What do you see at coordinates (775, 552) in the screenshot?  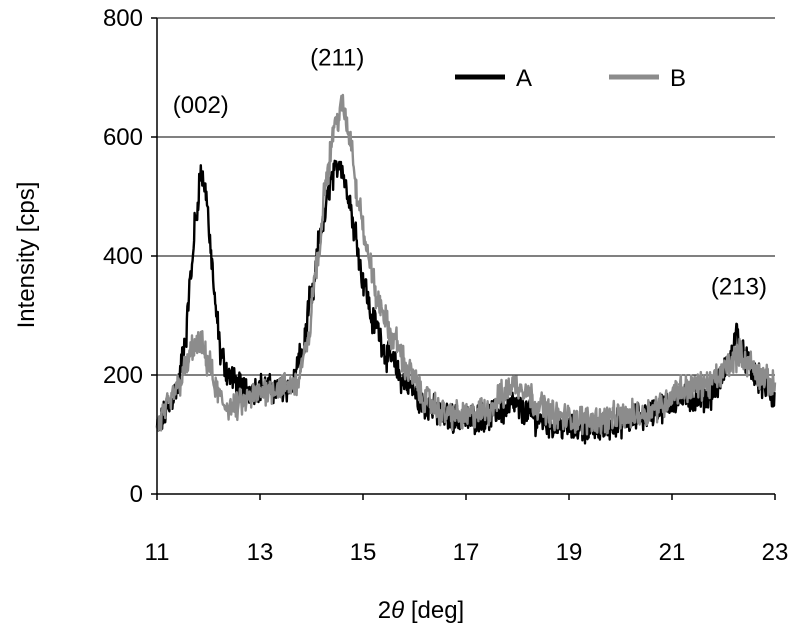 I see `x-tick-label-23: 23` at bounding box center [775, 552].